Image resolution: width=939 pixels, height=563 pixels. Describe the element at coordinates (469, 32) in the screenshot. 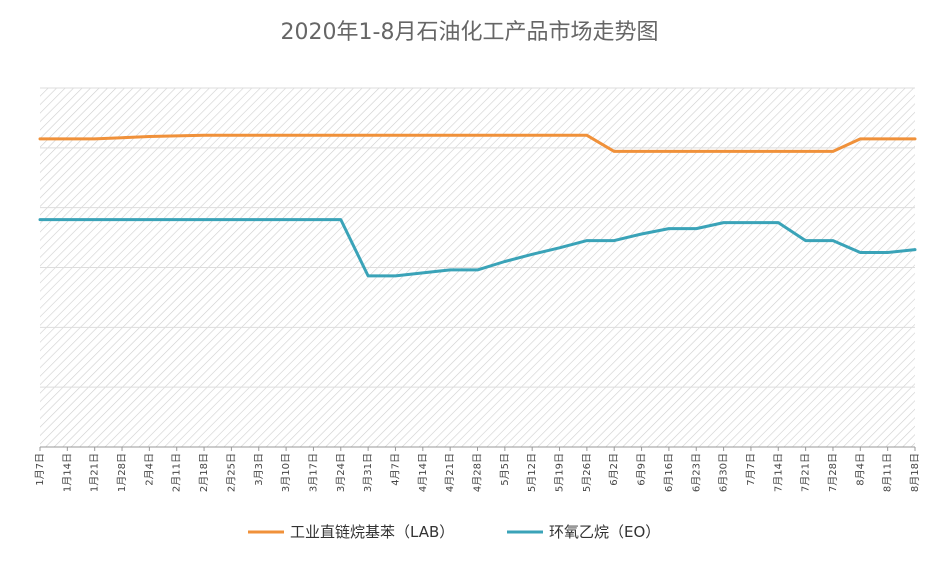

I see `chart-title: 2020年1-8月石油化工产品市场走势图` at that location.